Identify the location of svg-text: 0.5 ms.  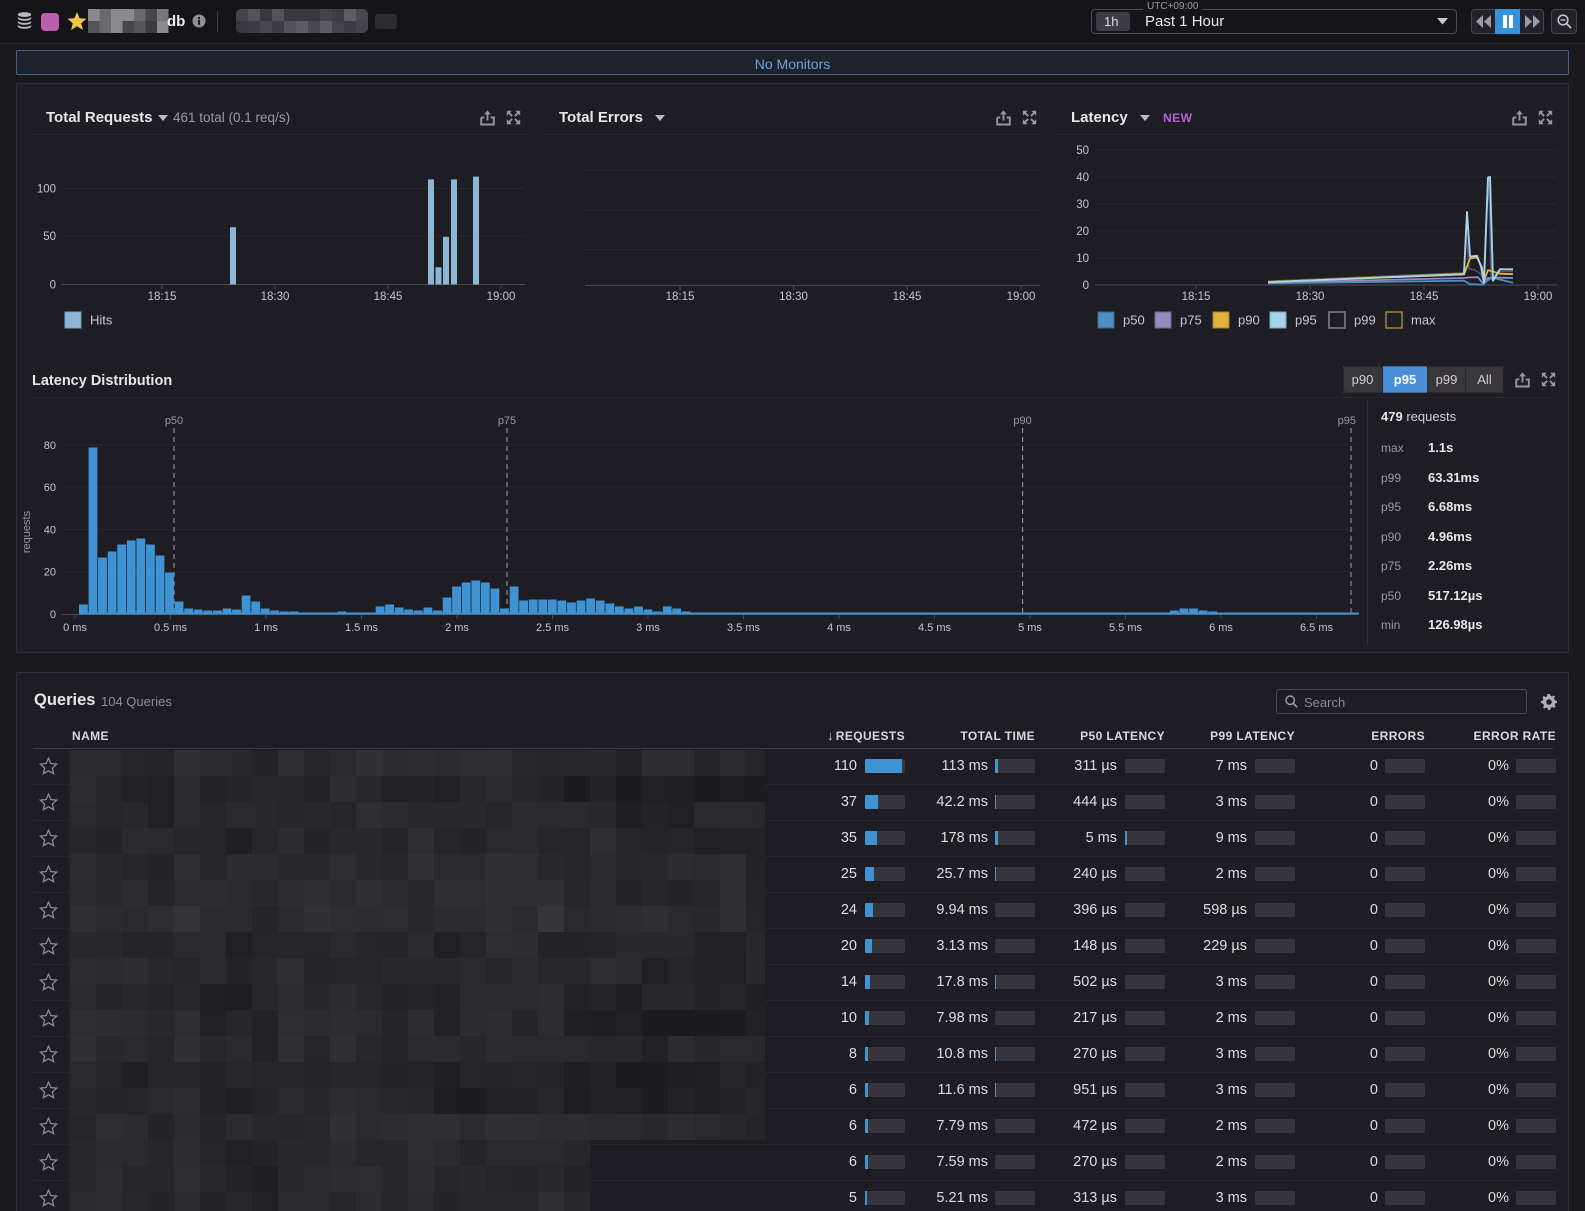
(171, 628).